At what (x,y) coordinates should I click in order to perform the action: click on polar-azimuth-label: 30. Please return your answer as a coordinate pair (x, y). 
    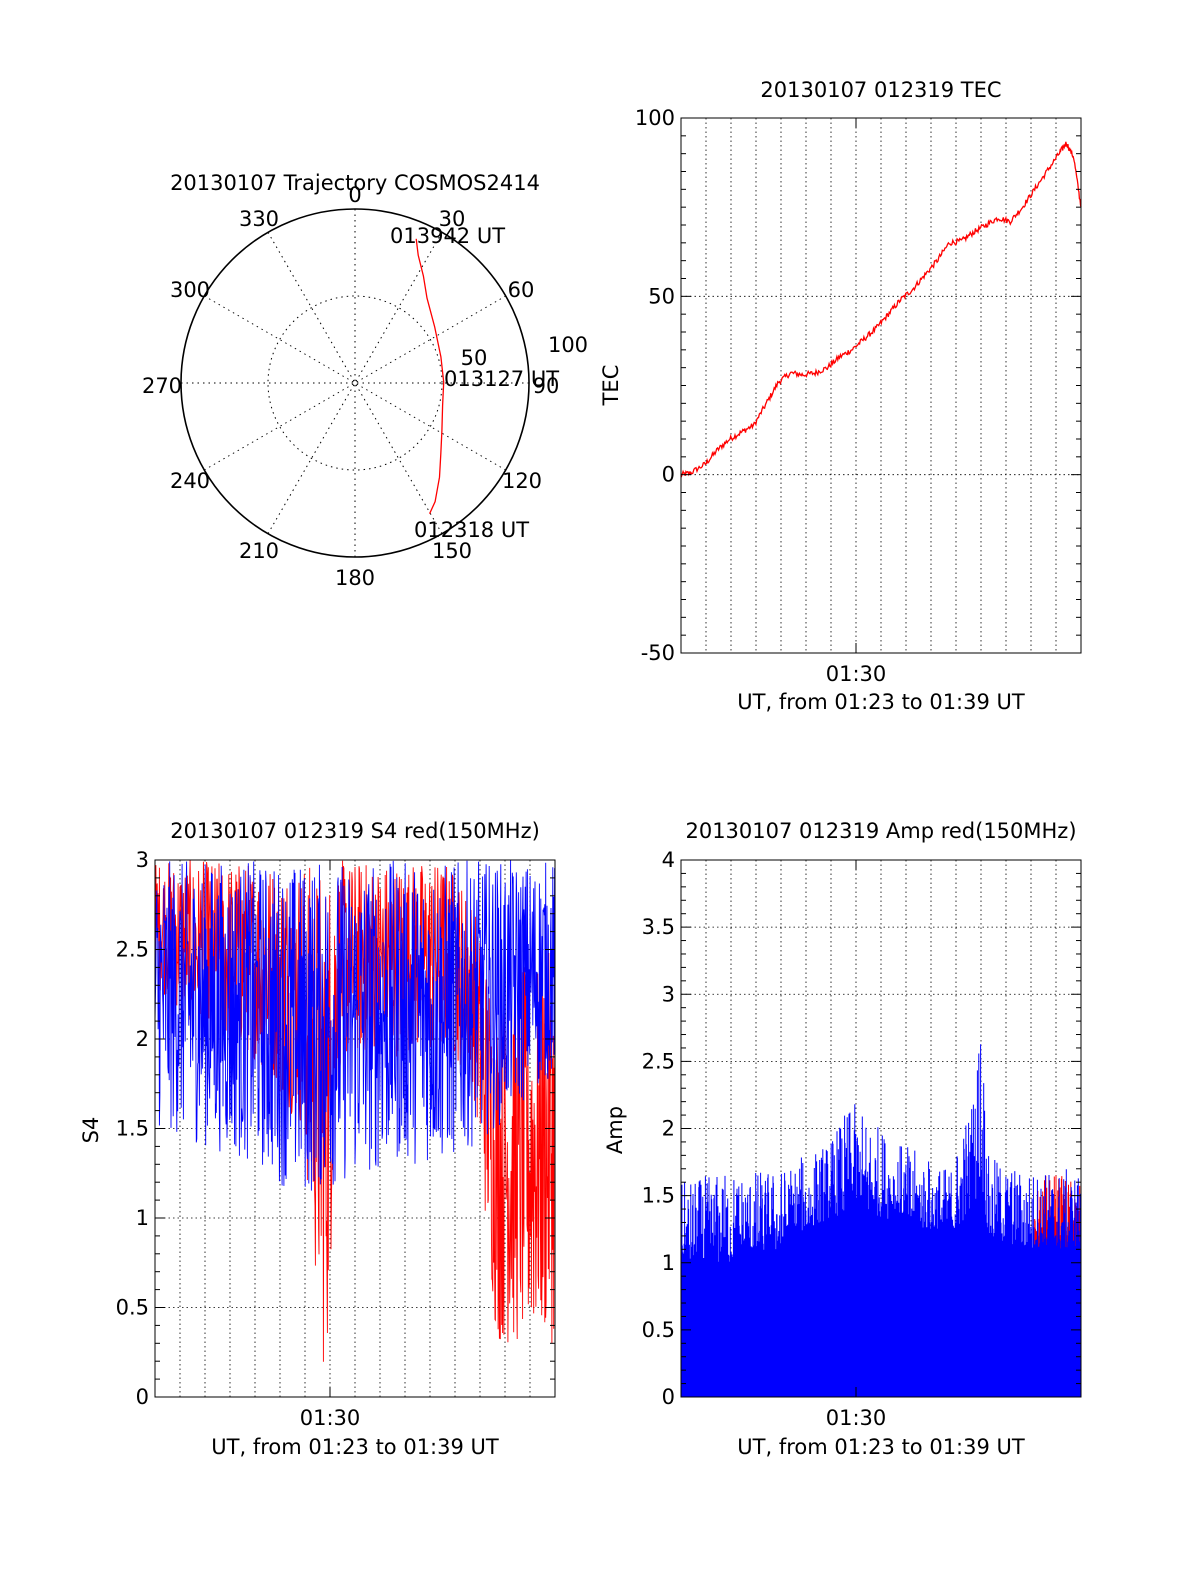
    Looking at the image, I should click on (452, 219).